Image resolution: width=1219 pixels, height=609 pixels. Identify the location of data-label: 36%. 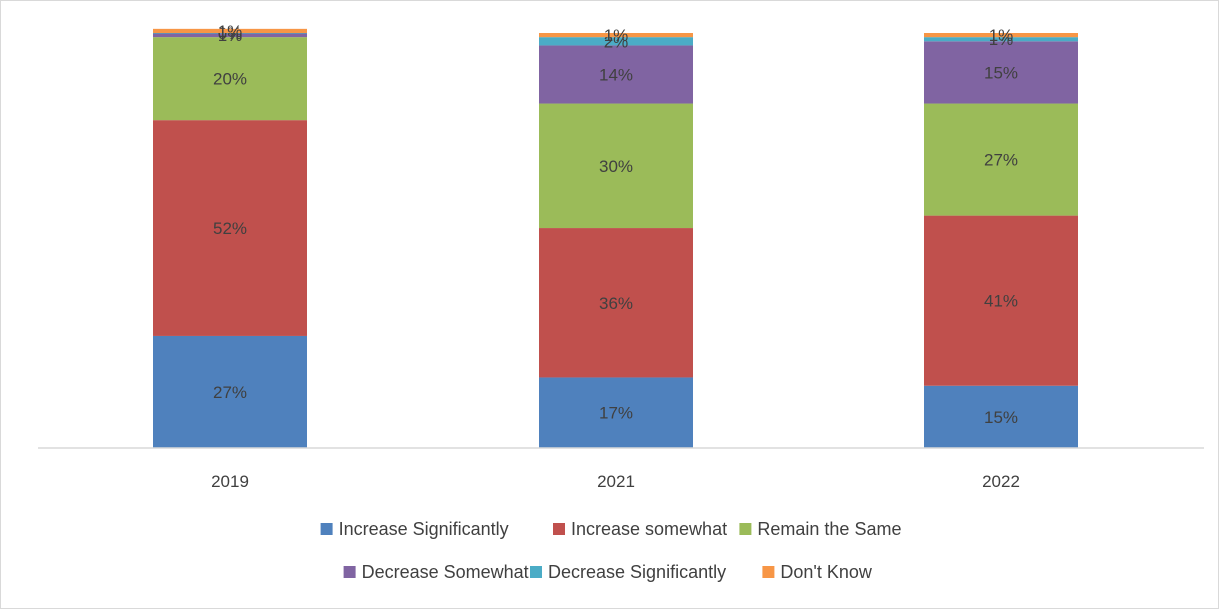
(616, 303).